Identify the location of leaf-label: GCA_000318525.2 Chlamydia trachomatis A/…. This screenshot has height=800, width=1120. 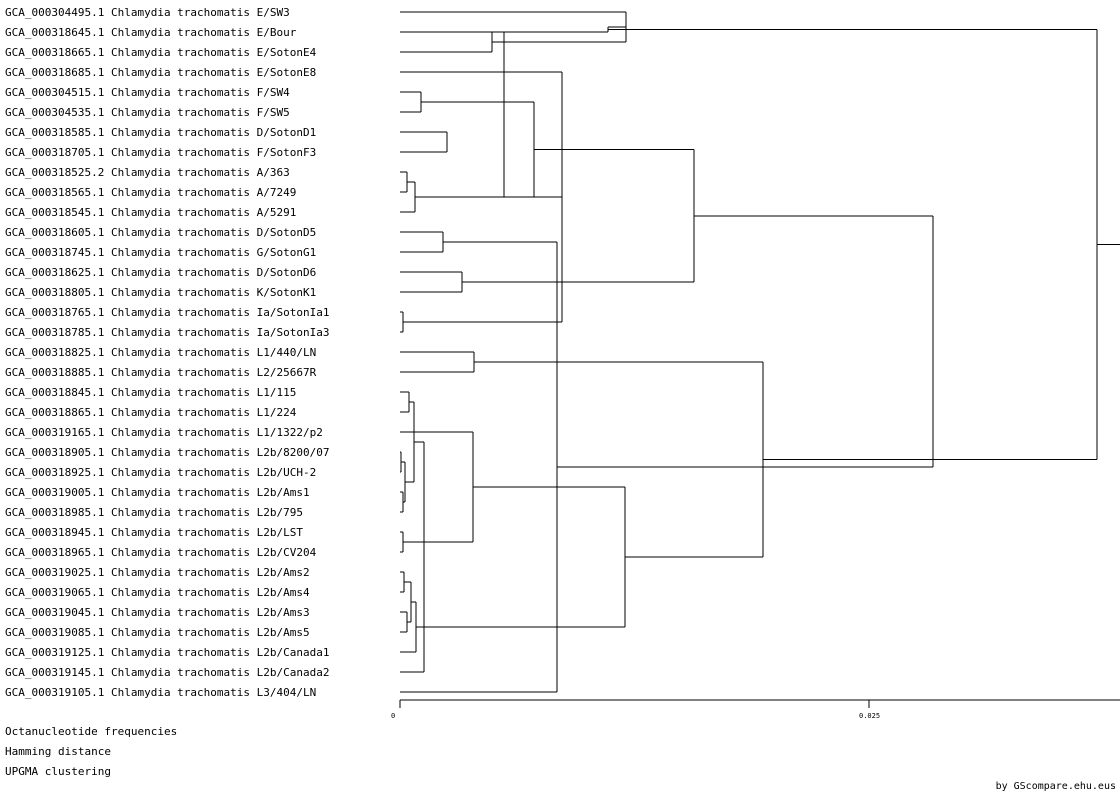
(147, 172).